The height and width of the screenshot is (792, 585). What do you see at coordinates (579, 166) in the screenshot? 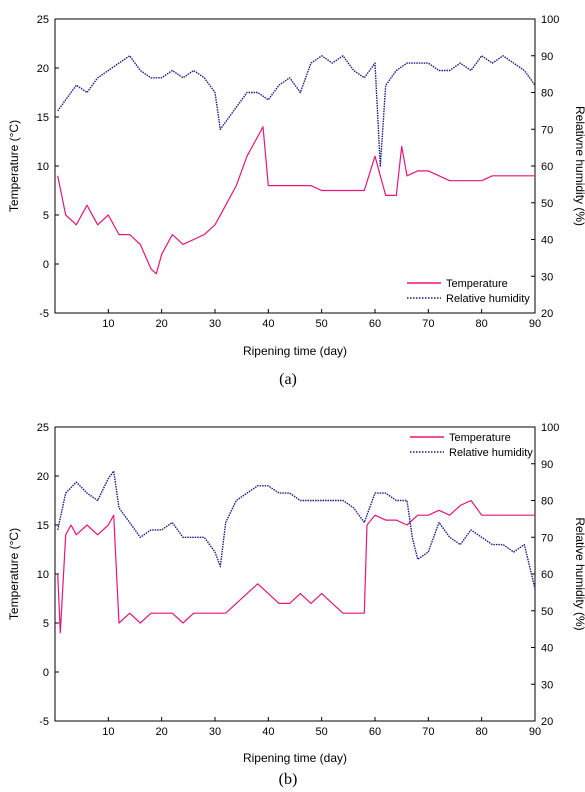
I see `y2-axis-label: Relativne humidity (%)` at bounding box center [579, 166].